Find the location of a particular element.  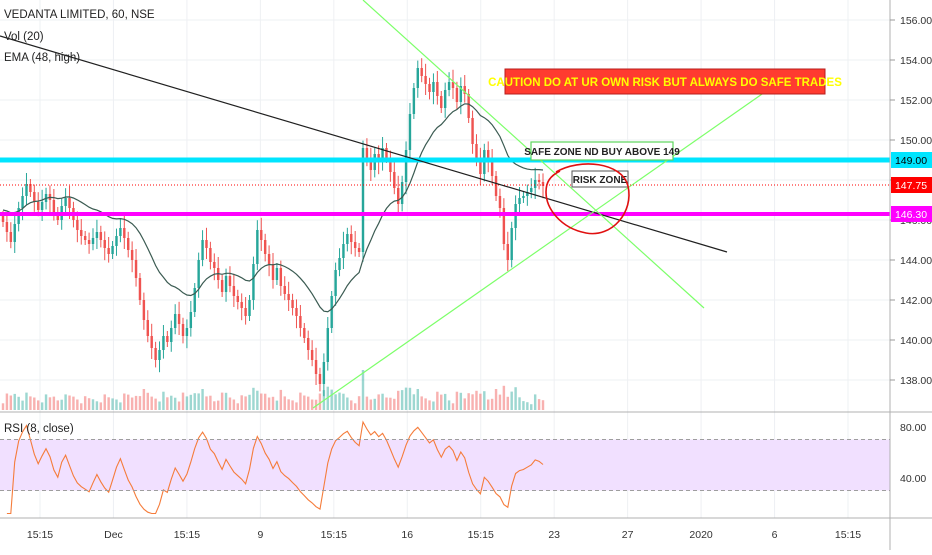

price-tick-label: 138.00 is located at coordinates (916, 381).